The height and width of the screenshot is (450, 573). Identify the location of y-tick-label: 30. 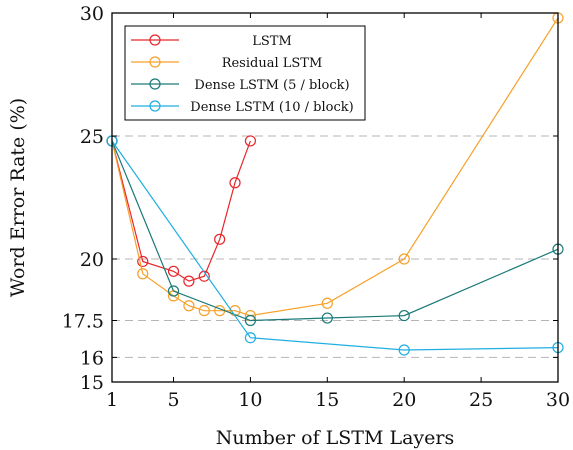
(92, 14).